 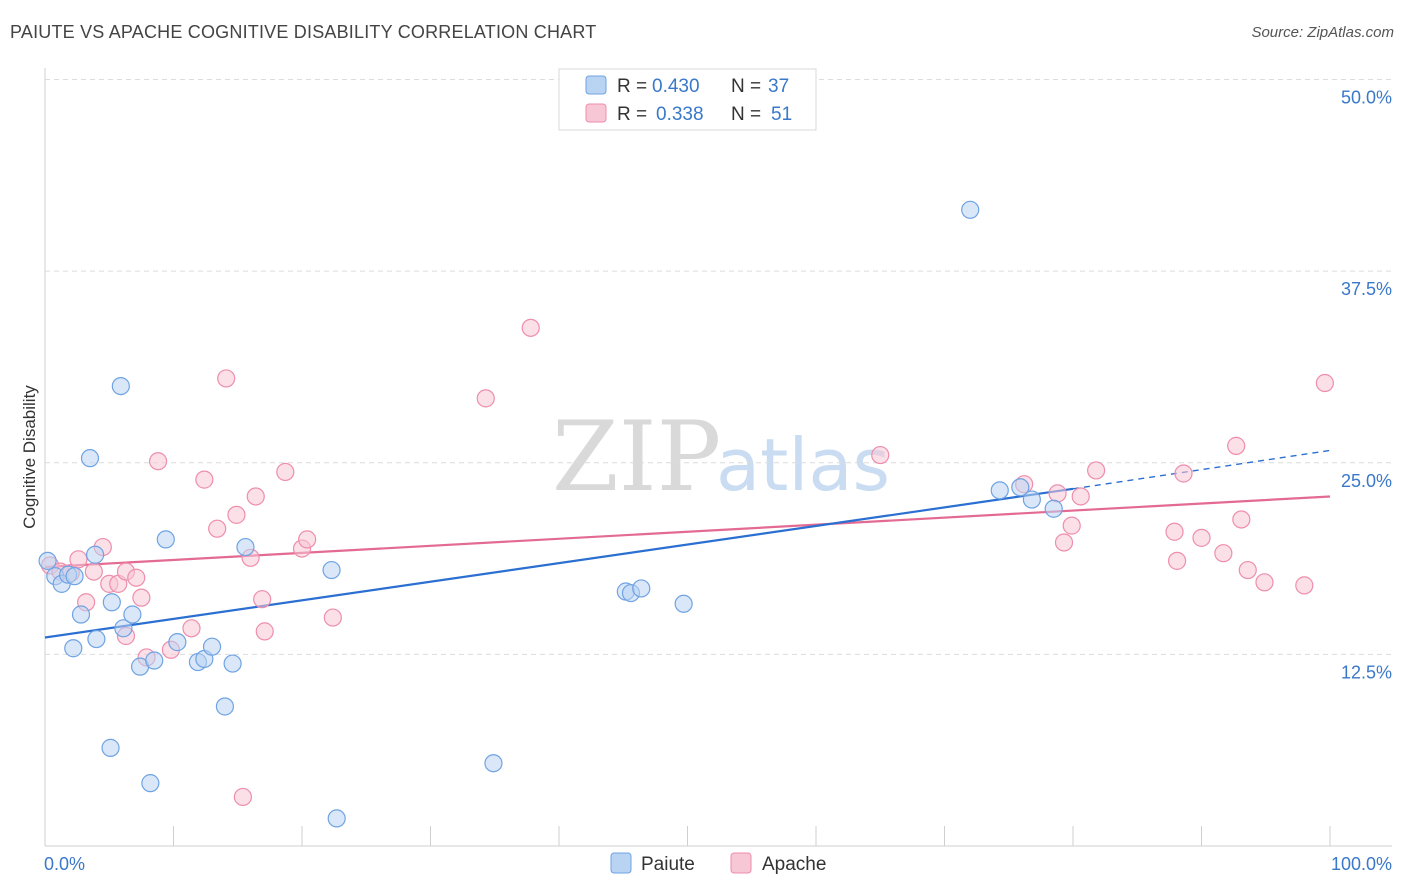 I want to click on legend-n-value-apache: 51, so click(x=781, y=114).